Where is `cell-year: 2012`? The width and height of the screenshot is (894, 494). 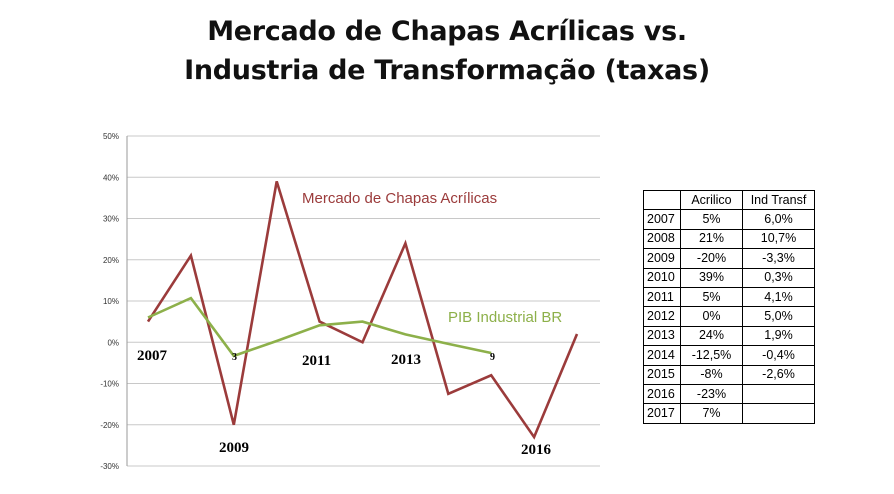
cell-year: 2012 is located at coordinates (662, 316).